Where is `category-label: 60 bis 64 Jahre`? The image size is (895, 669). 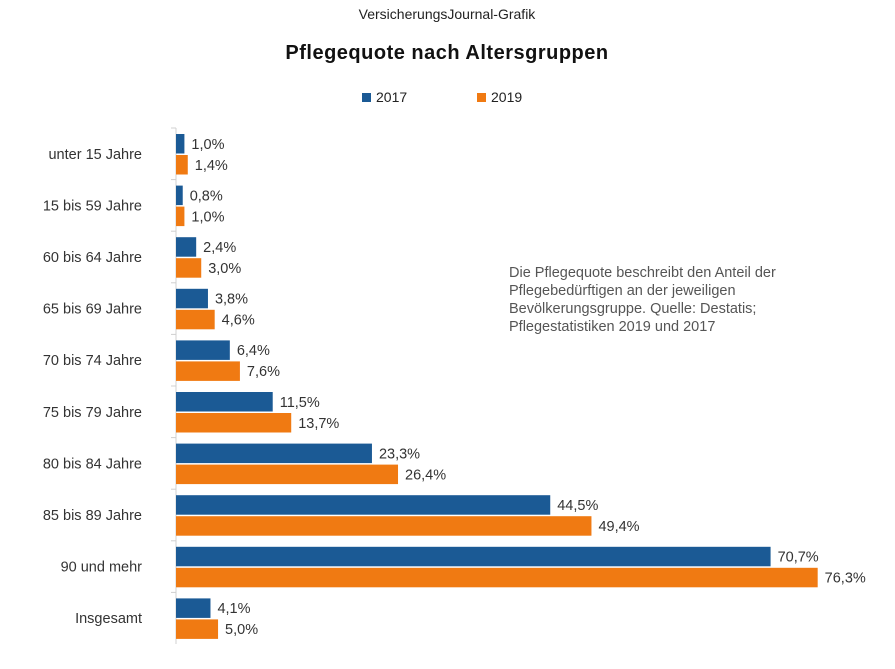 category-label: 60 bis 64 Jahre is located at coordinates (92, 258).